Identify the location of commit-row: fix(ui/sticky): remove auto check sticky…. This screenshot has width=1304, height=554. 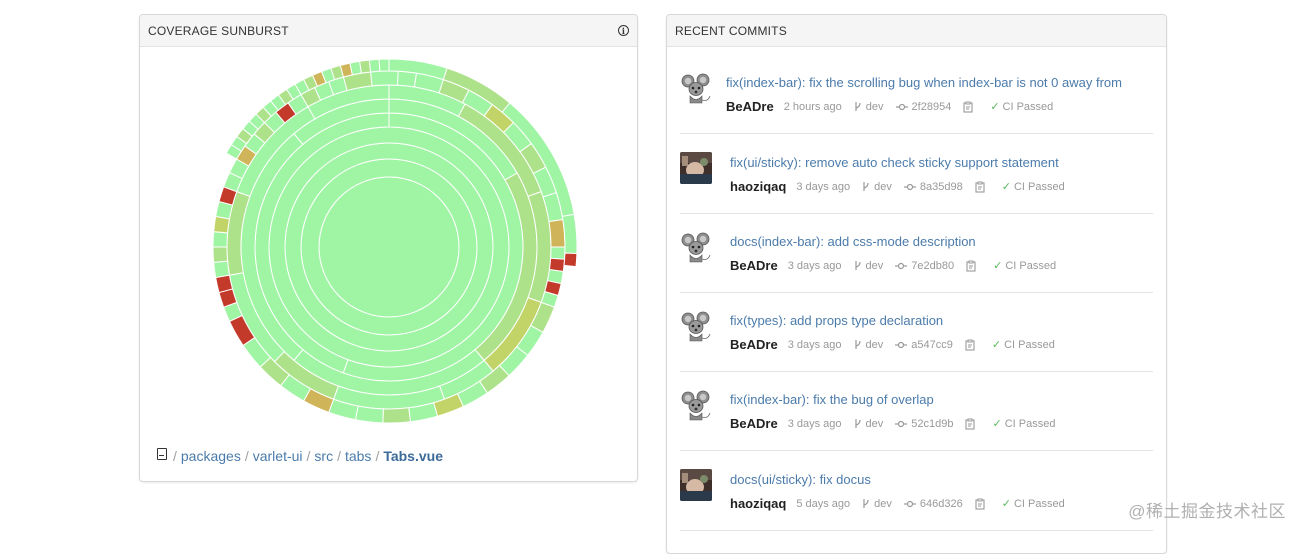
(916, 174).